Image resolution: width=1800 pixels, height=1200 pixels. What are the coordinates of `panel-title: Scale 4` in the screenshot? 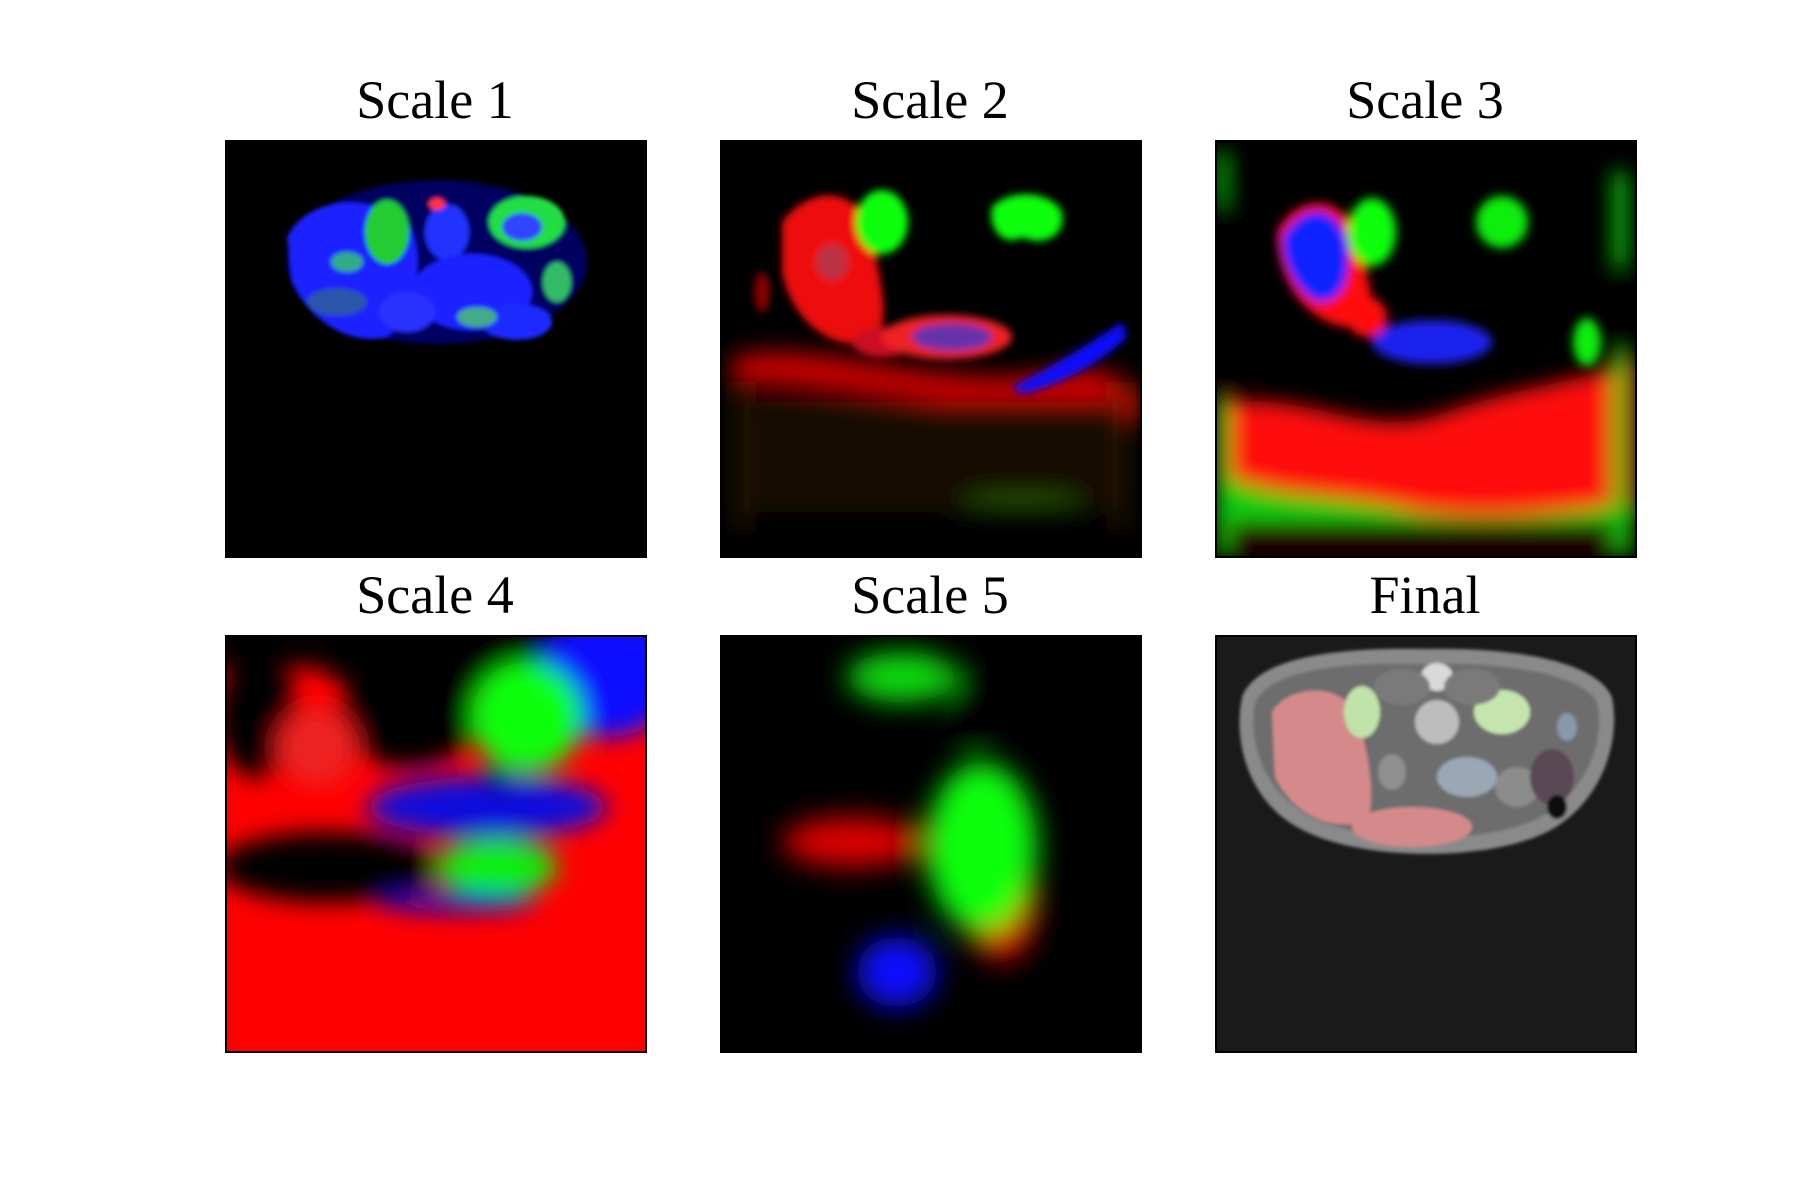 It's located at (435, 595).